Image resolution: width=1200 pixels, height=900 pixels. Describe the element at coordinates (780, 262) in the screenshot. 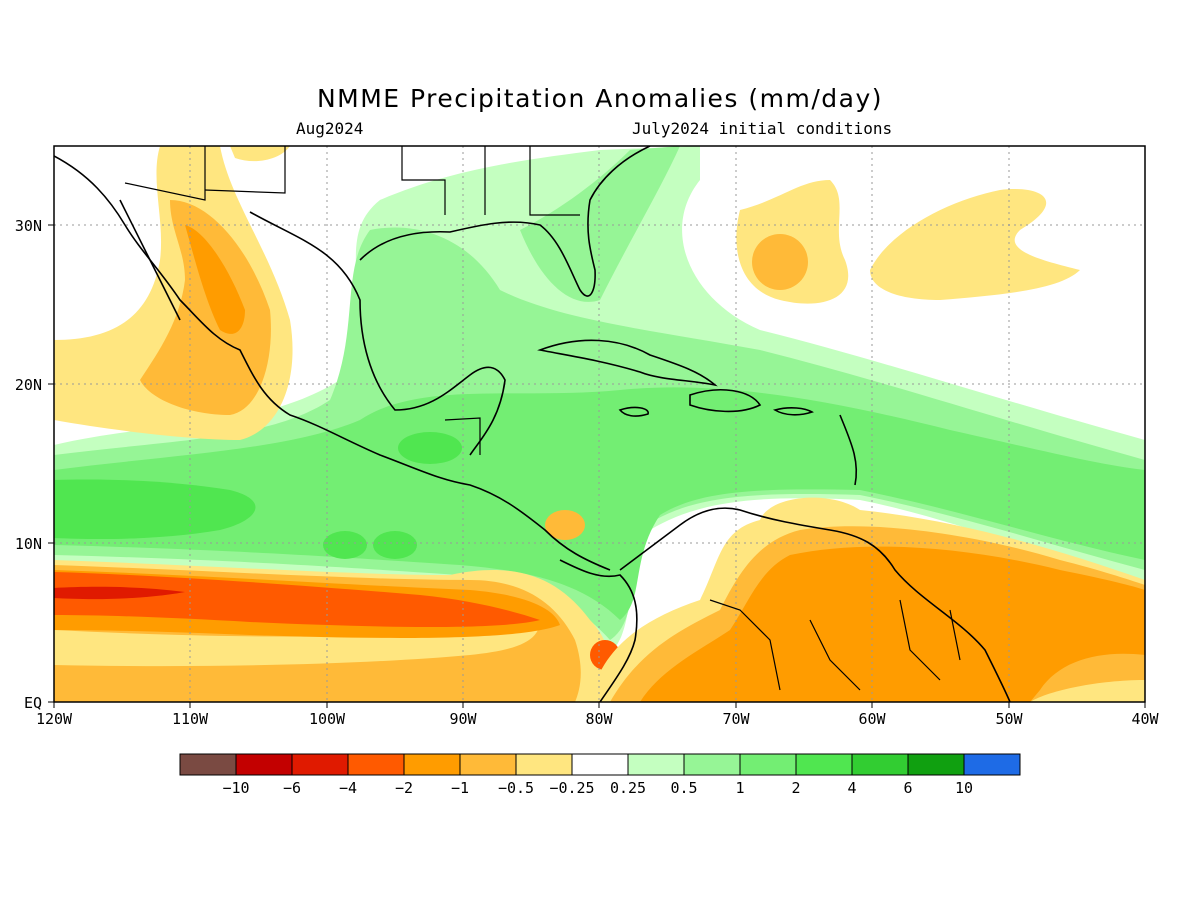

I see `dry-core-atlantic` at that location.